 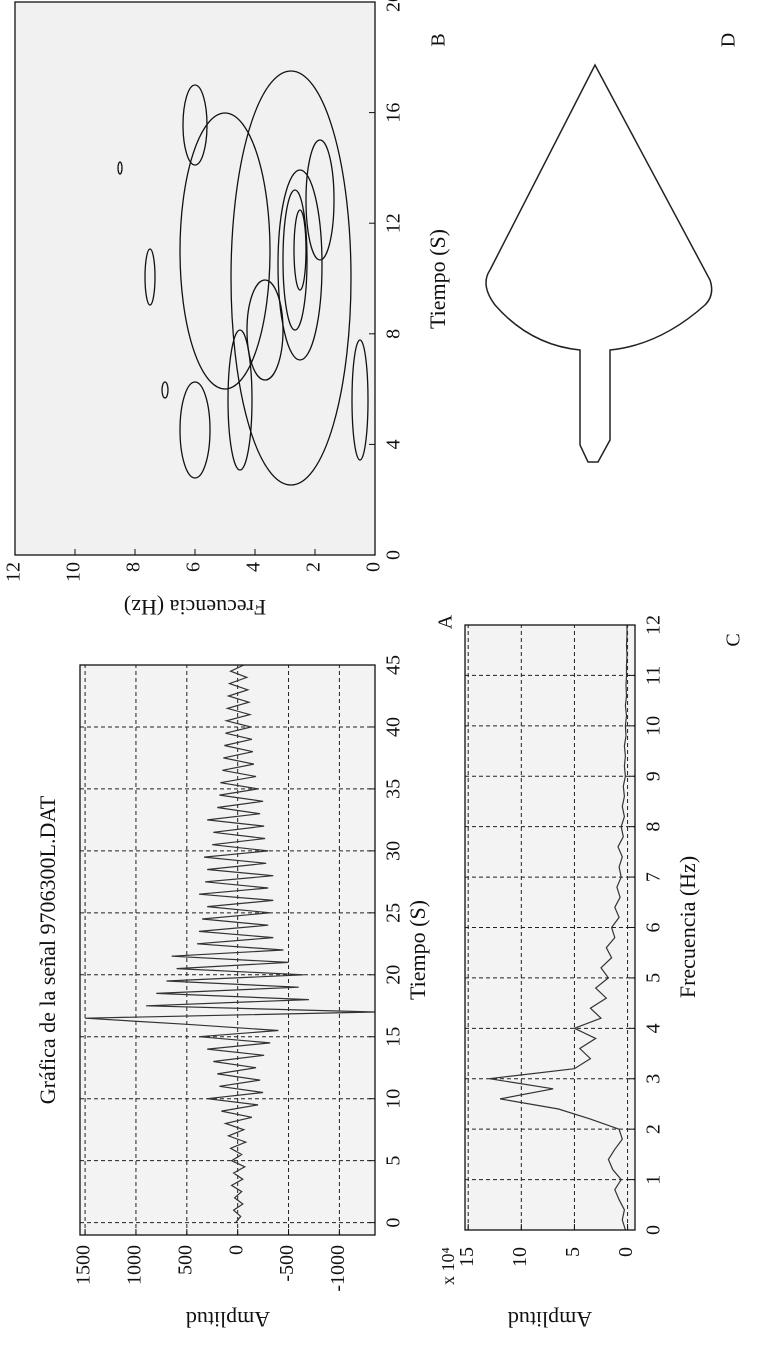 I want to click on y-tick-label: 1500, so click(x=84, y=1265).